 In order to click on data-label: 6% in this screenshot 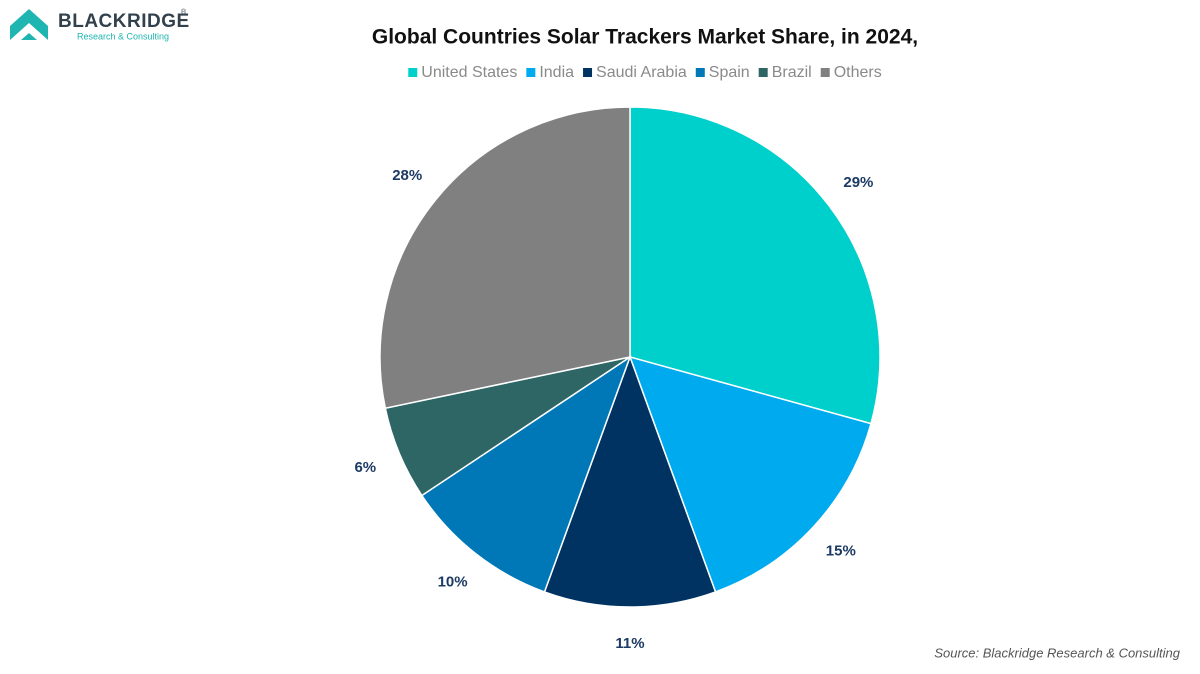, I will do `click(365, 467)`.